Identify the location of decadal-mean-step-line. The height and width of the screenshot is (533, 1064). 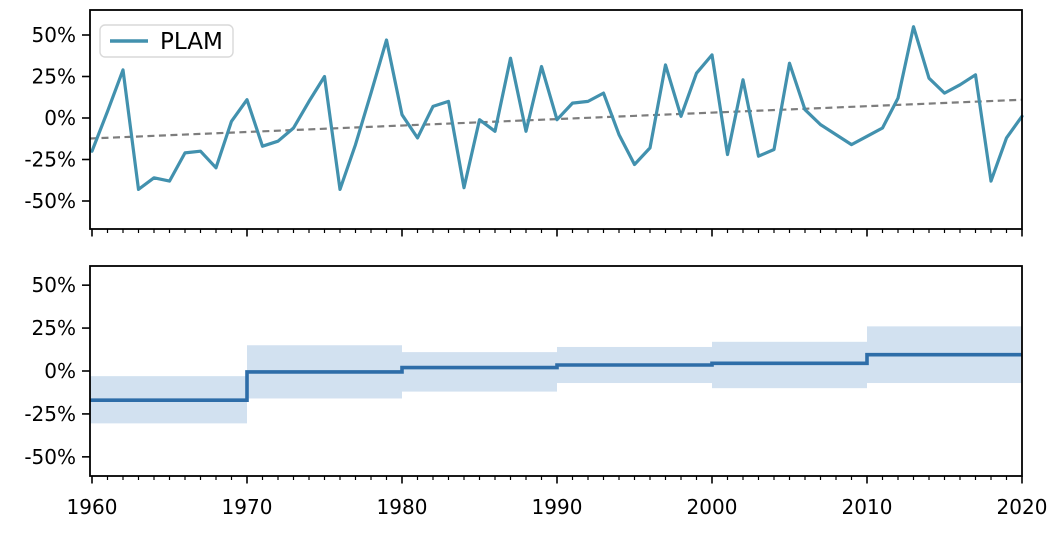
(556, 377).